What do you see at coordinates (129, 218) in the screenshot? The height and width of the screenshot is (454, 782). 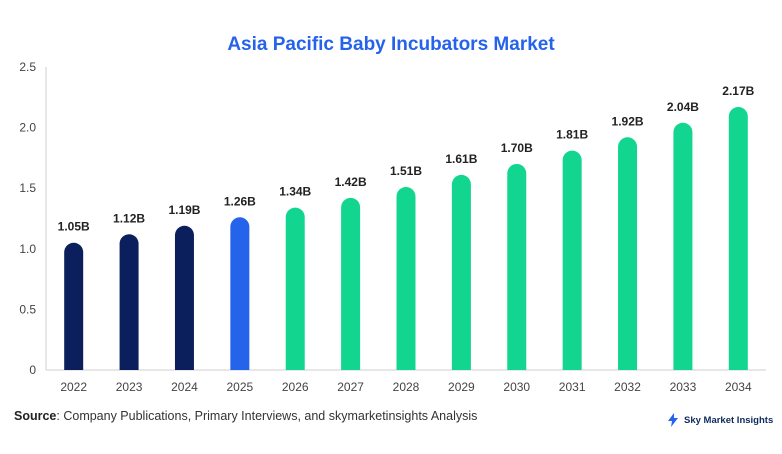 I see `data-label-2023: 1.12B` at bounding box center [129, 218].